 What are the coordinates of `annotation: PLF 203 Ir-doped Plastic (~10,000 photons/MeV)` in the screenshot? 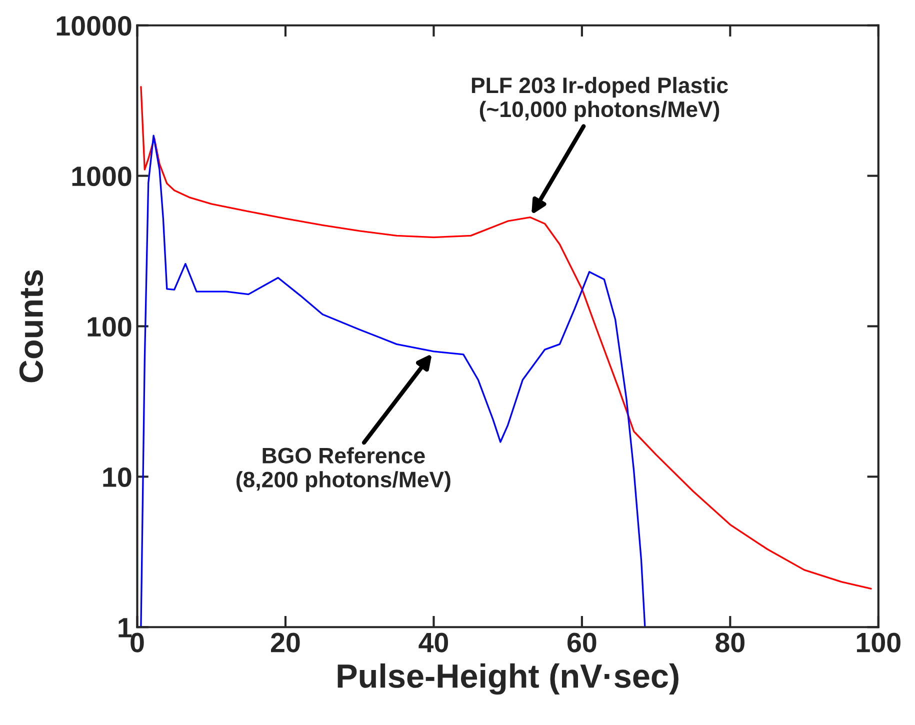 It's located at (600, 99).